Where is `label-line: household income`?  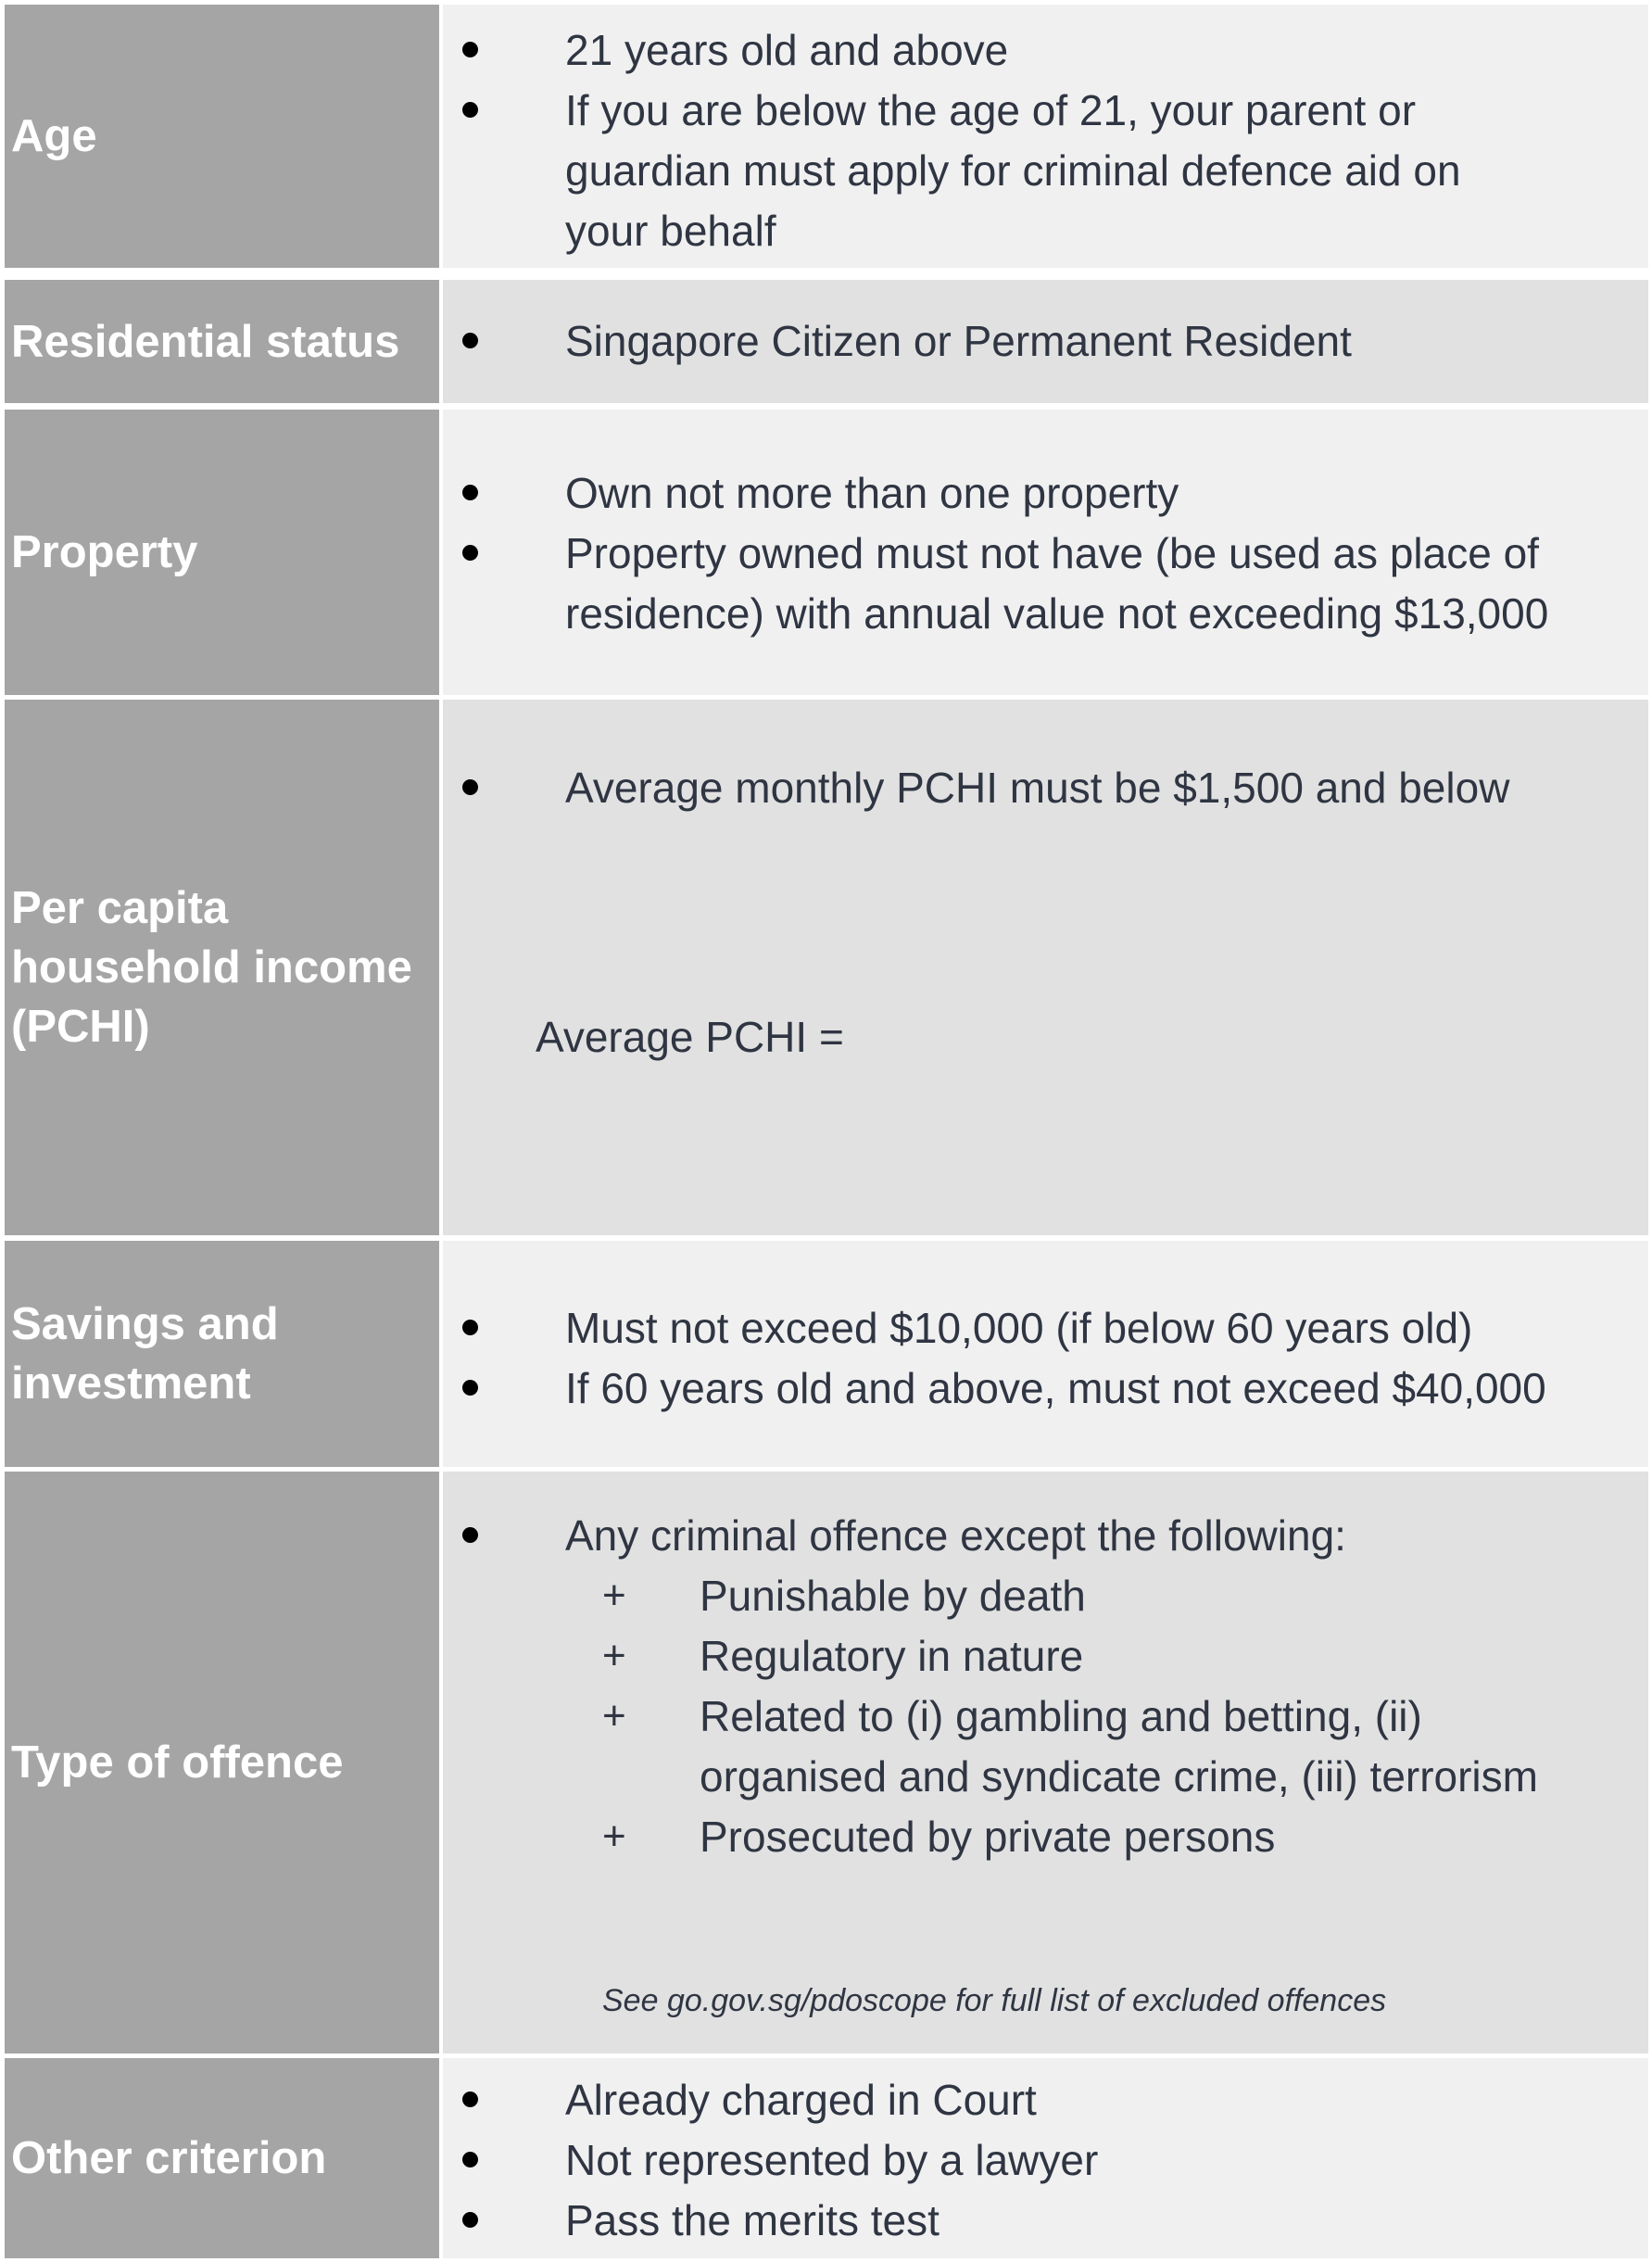
label-line: household income is located at coordinates (212, 967).